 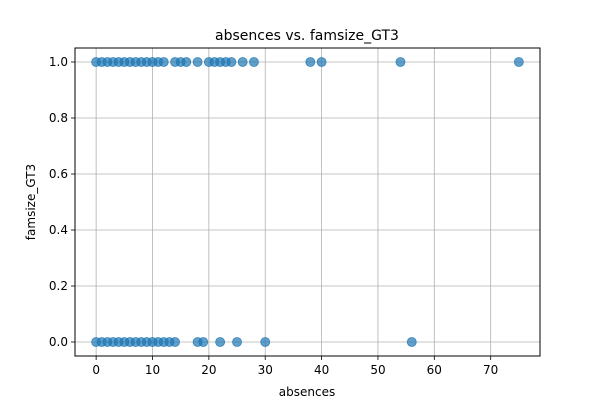 What do you see at coordinates (377, 370) in the screenshot?
I see `x-tick-label: 50` at bounding box center [377, 370].